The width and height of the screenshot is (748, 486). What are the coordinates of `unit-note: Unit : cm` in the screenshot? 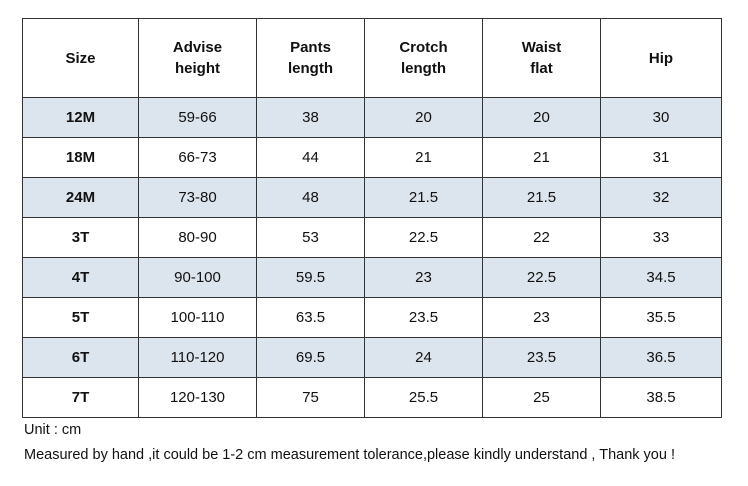 It's located at (53, 430).